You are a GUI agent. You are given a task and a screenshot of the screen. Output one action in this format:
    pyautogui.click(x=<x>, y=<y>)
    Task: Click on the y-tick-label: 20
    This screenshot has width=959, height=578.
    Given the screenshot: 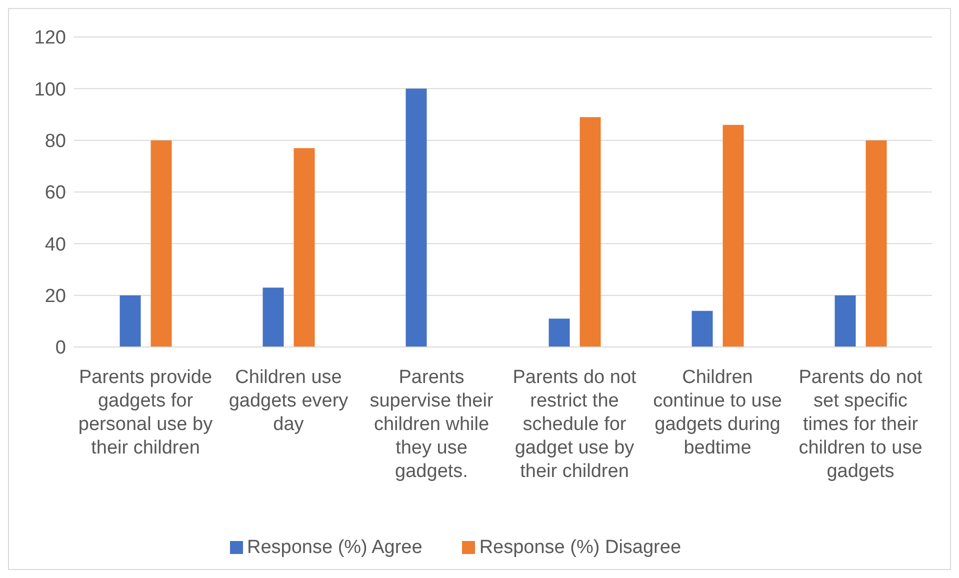 What is the action you would take?
    pyautogui.click(x=55, y=297)
    